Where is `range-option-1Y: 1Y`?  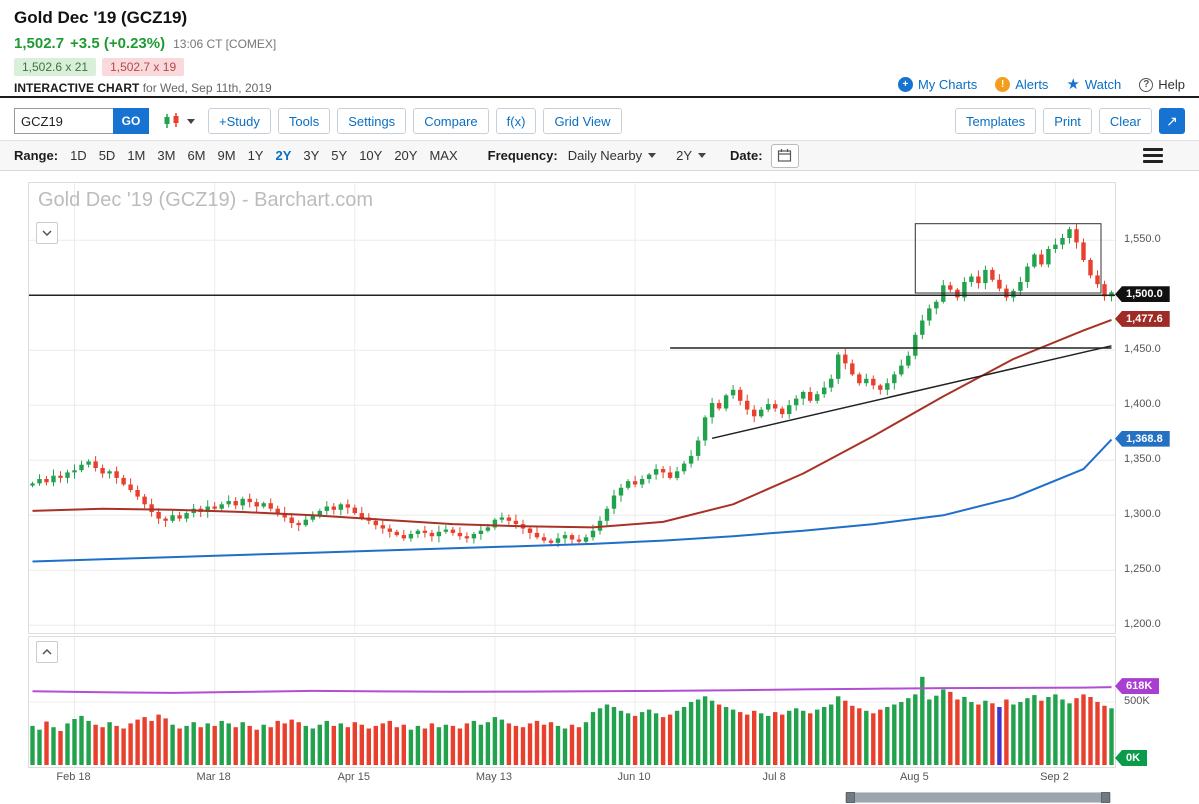 range-option-1Y: 1Y is located at coordinates (255, 155).